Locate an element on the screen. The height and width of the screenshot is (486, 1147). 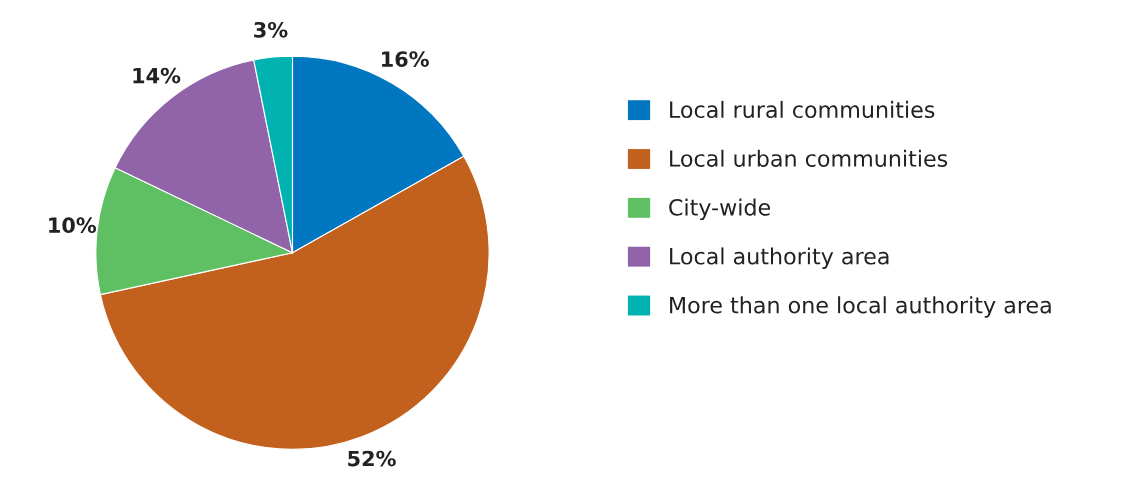
data-label: 16% is located at coordinates (405, 59).